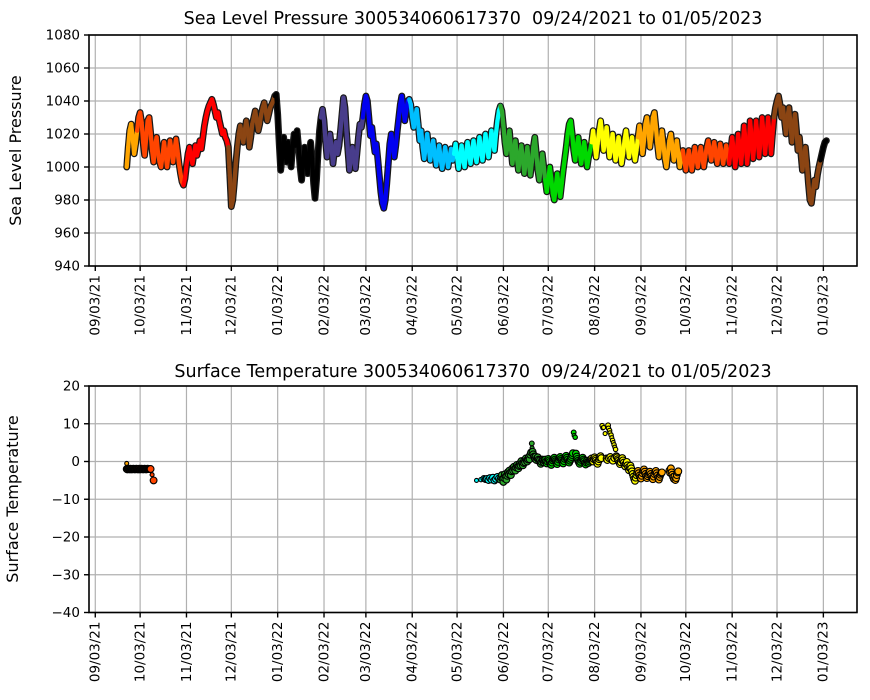 The height and width of the screenshot is (700, 870). I want to click on y-tick-label: 10, so click(71, 424).